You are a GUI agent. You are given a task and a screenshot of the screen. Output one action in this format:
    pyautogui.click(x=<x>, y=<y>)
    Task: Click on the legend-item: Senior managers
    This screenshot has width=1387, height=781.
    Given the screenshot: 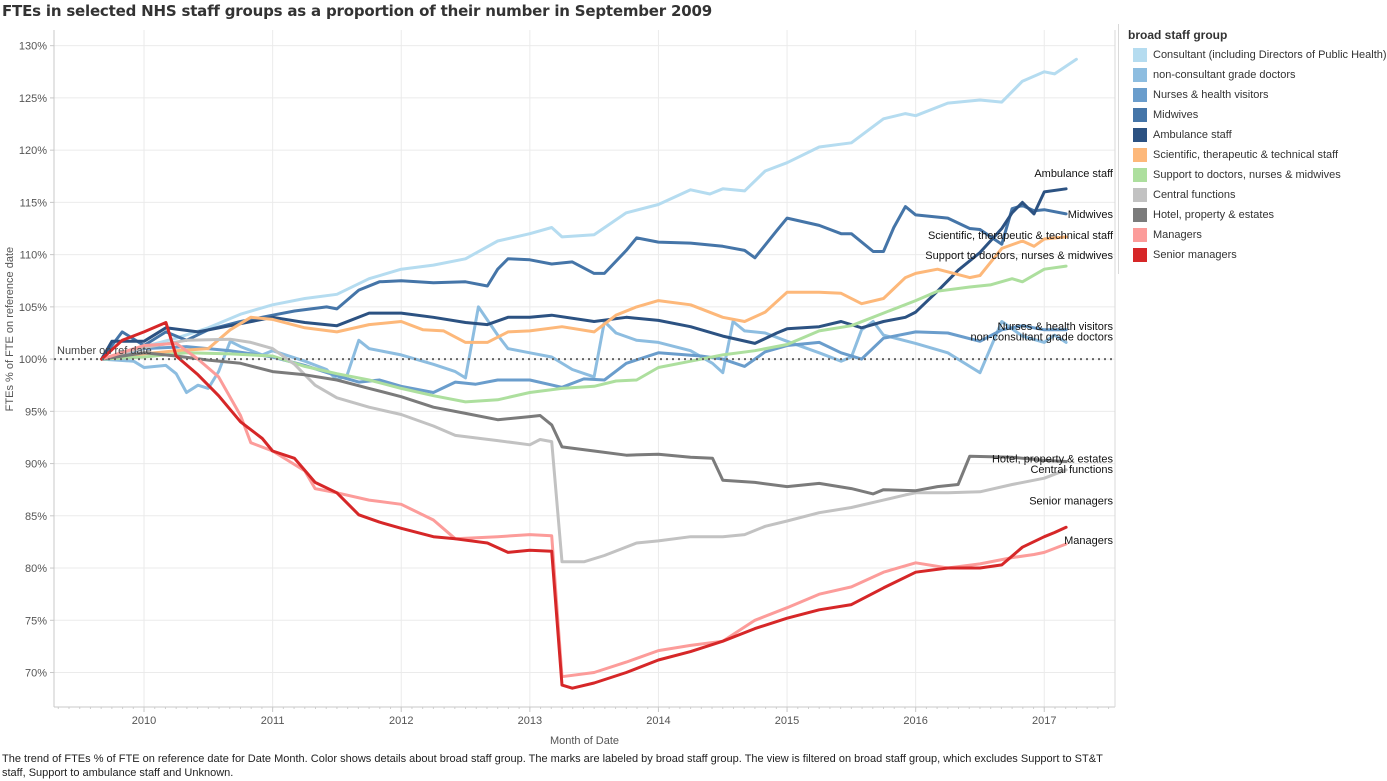 What is the action you would take?
    pyautogui.click(x=1260, y=255)
    